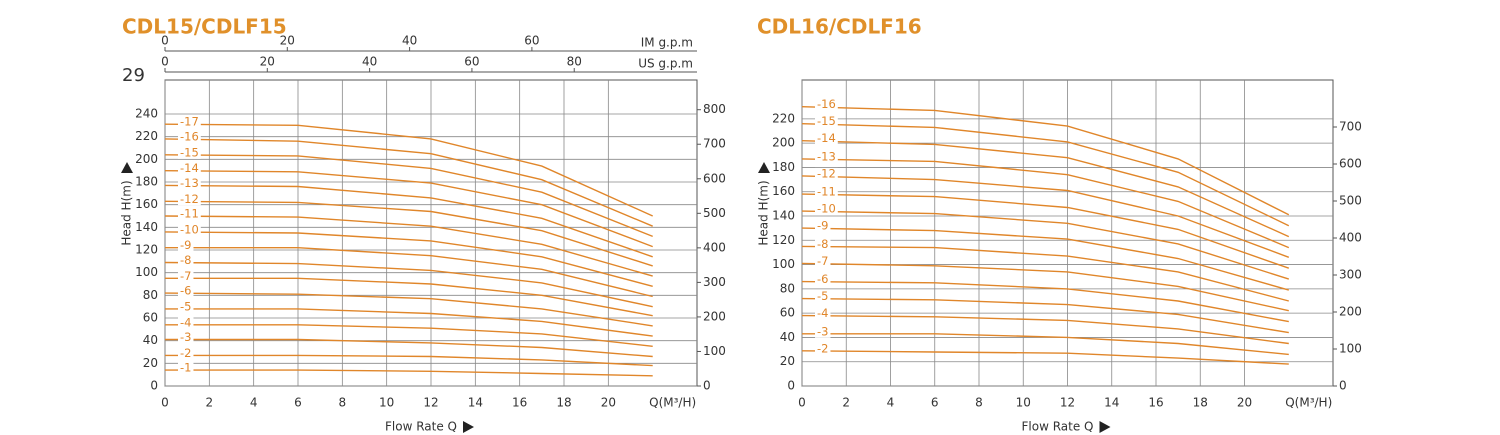  What do you see at coordinates (1350, 348) in the screenshot?
I see `y2-tick-label: 100` at bounding box center [1350, 348].